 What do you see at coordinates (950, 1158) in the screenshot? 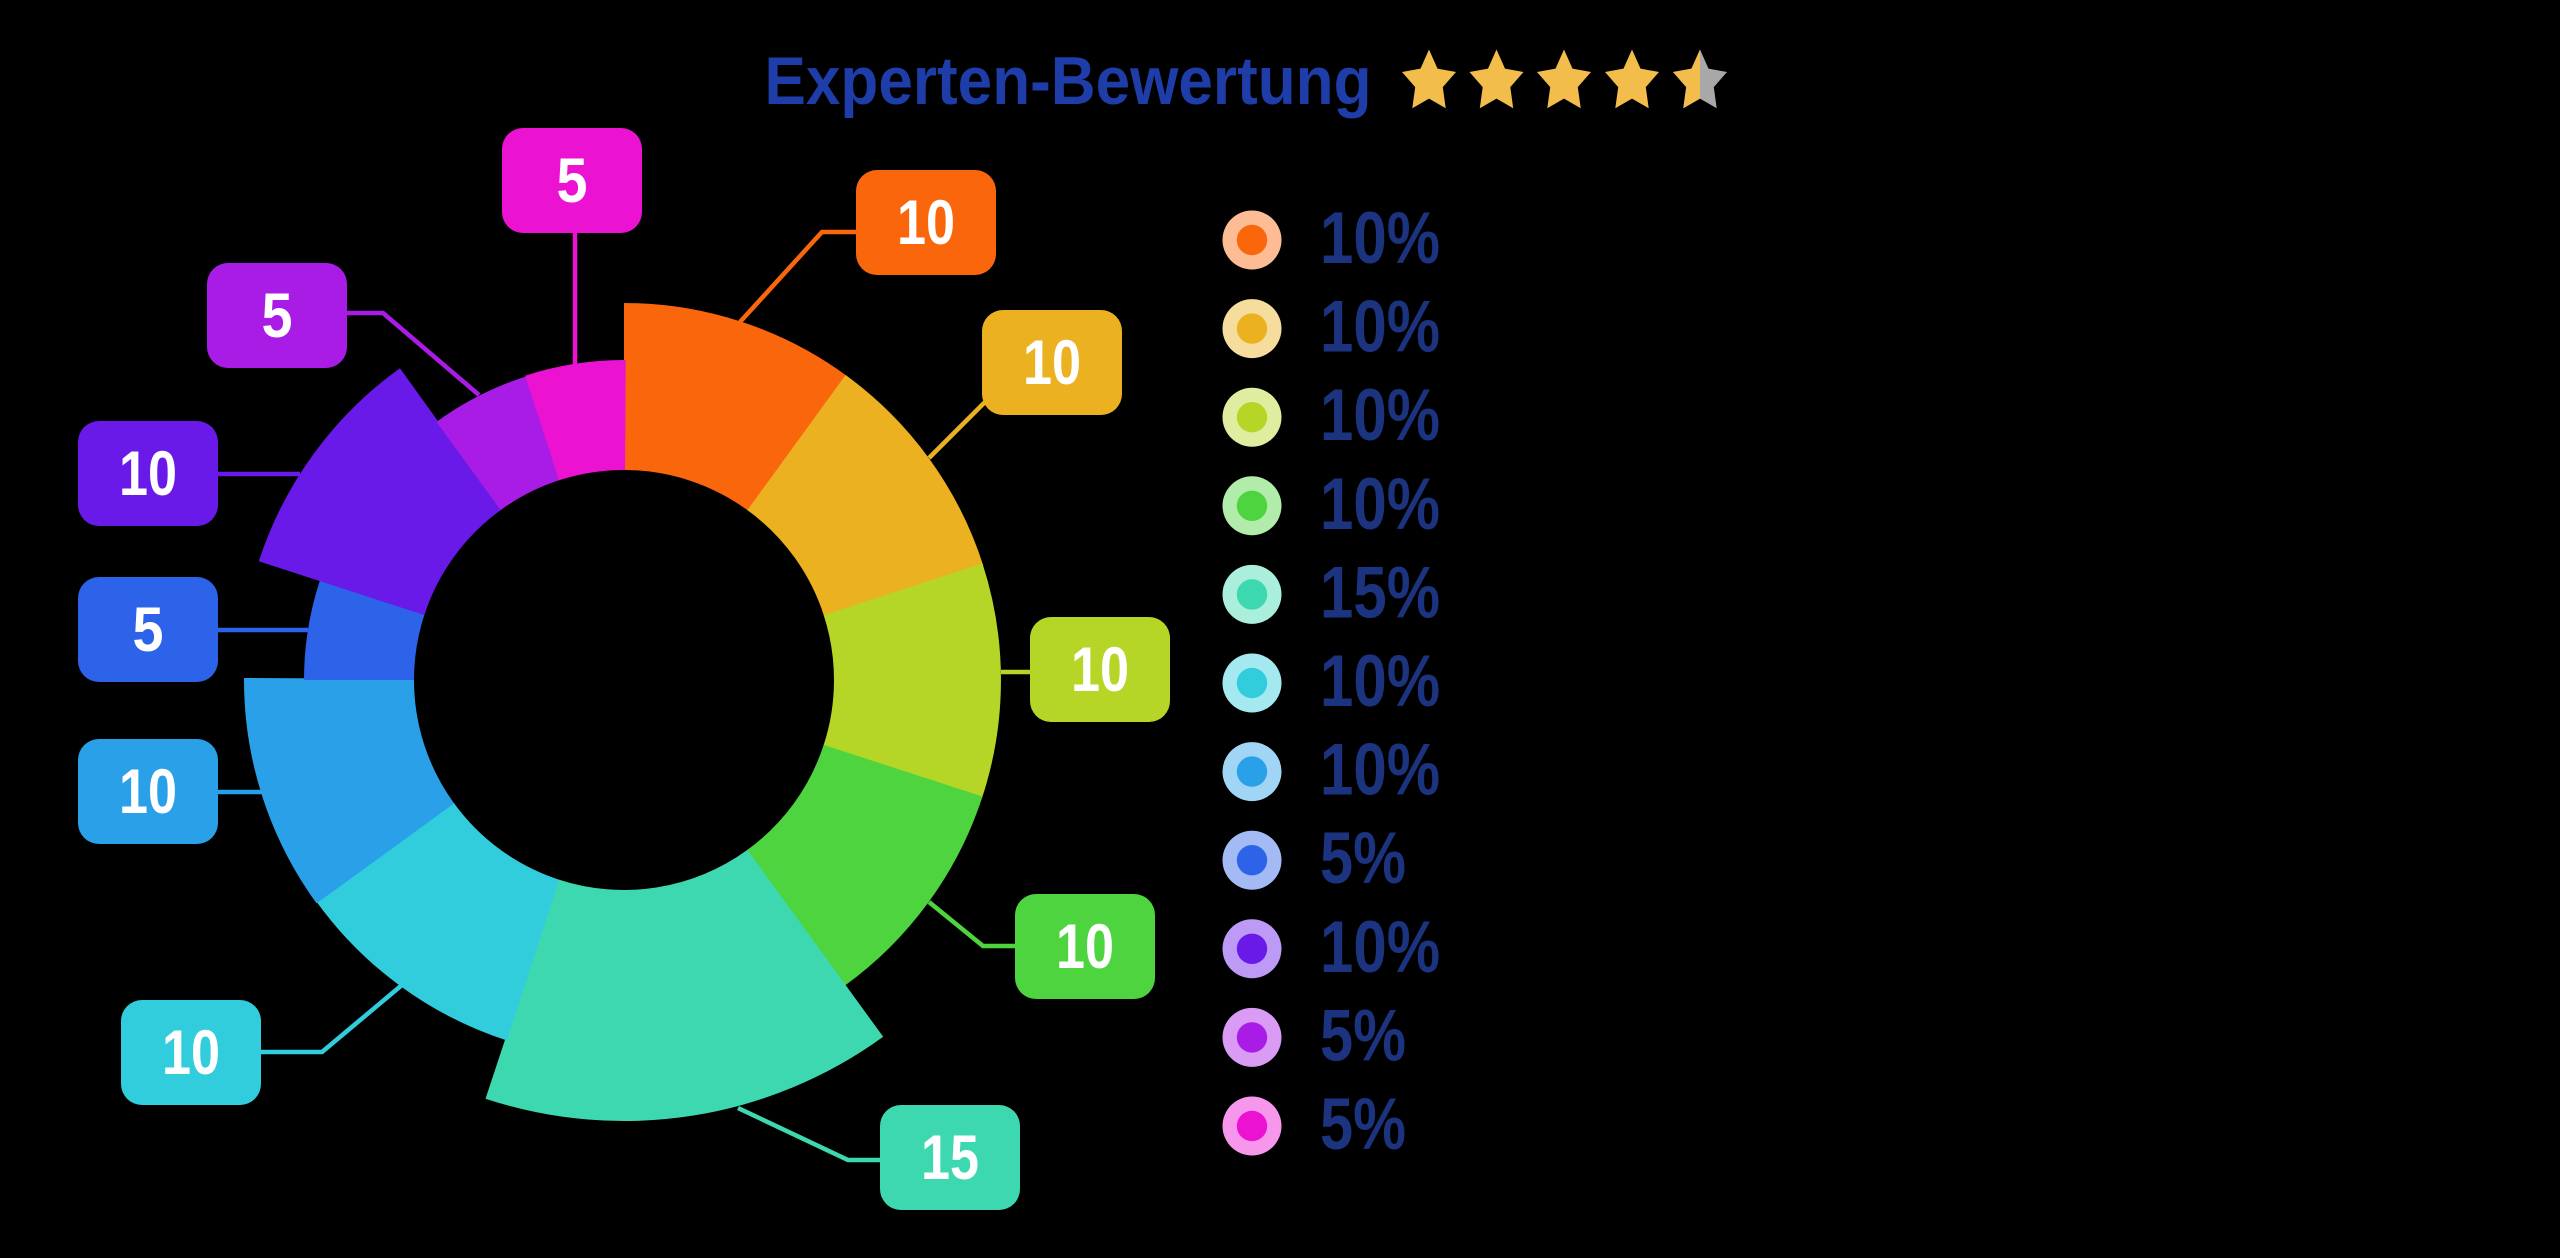
I see `svg-text: 15` at bounding box center [950, 1158].